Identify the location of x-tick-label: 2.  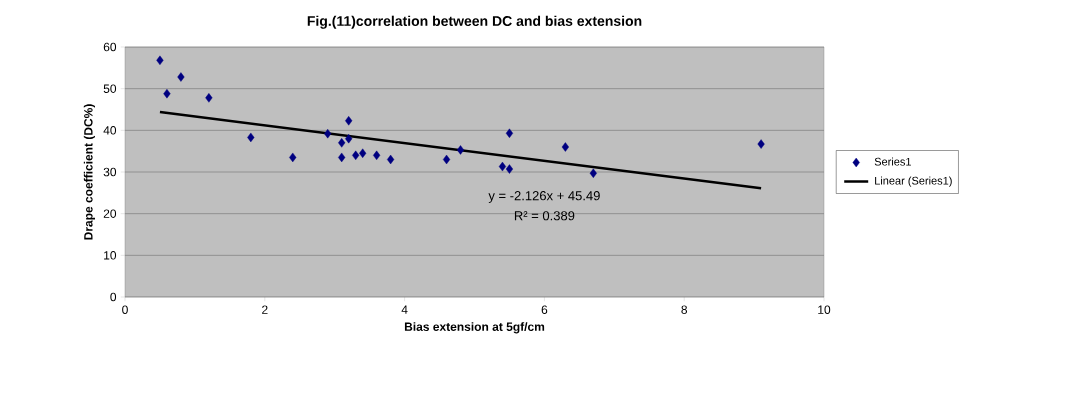
(265, 309).